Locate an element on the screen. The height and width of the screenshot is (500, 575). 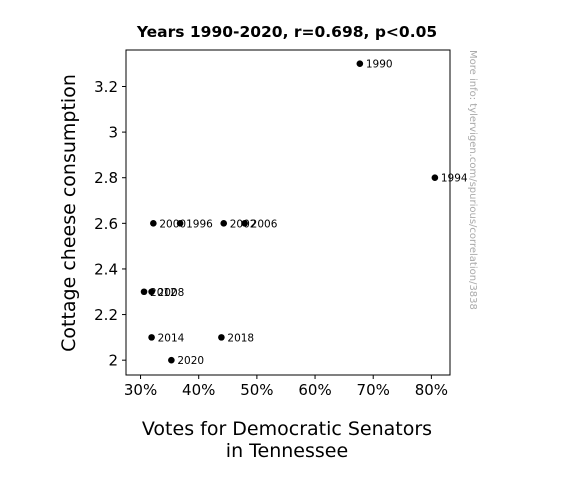
data-point-1994 is located at coordinates (435, 178).